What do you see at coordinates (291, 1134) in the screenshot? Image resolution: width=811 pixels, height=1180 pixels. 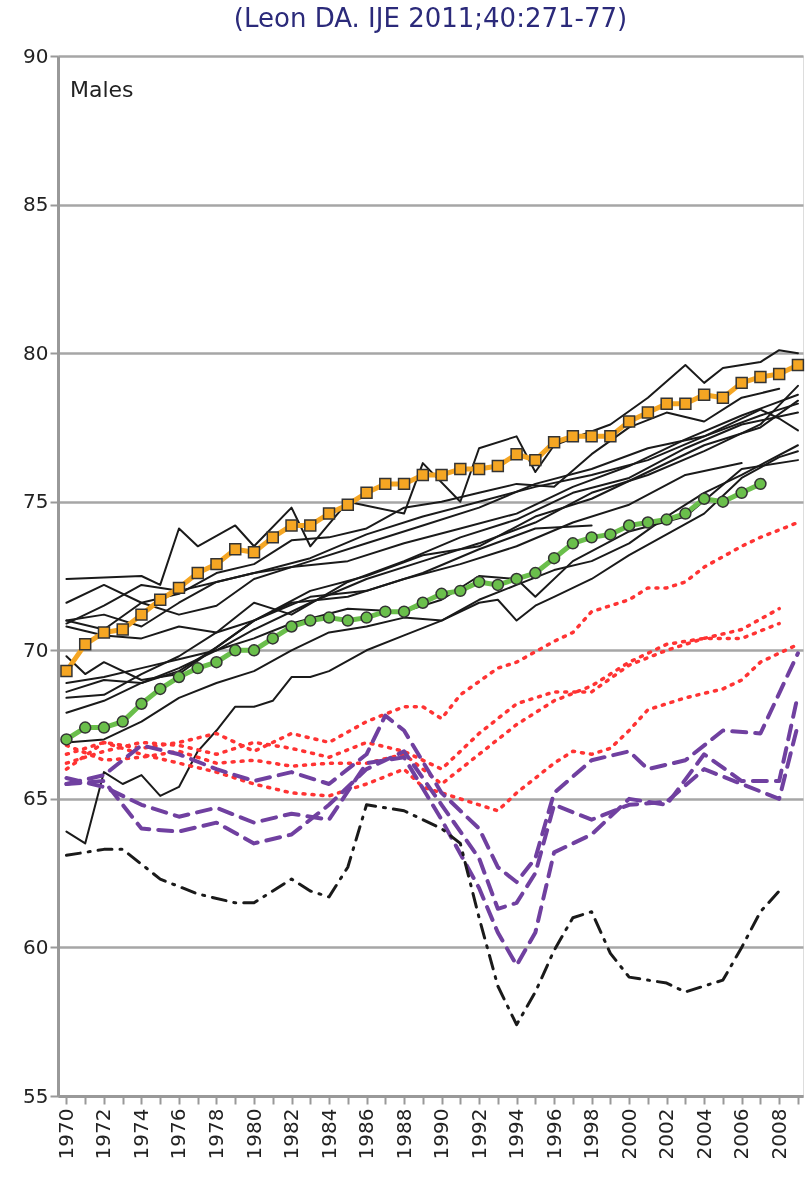 I see `x-tick-label: 1982` at bounding box center [291, 1134].